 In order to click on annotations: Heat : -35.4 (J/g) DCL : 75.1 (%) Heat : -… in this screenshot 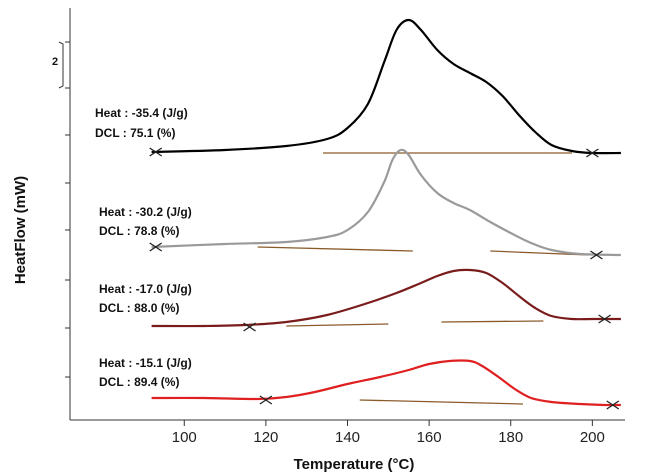, I will do `click(143, 247)`.